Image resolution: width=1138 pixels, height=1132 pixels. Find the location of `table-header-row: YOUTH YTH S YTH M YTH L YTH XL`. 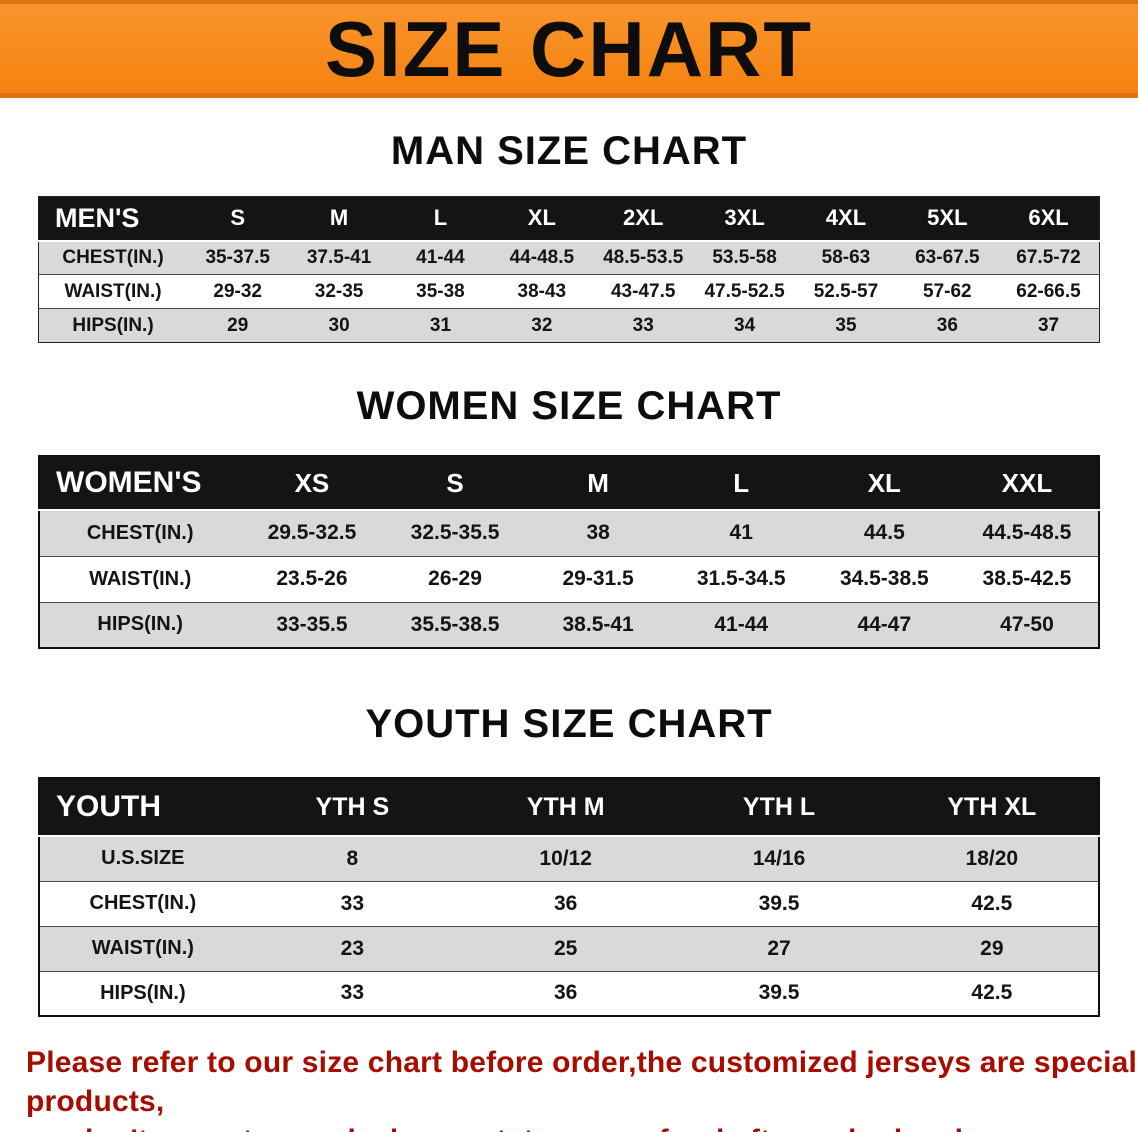

table-header-row: YOUTH YTH S YTH M YTH L YTH XL is located at coordinates (569, 807).